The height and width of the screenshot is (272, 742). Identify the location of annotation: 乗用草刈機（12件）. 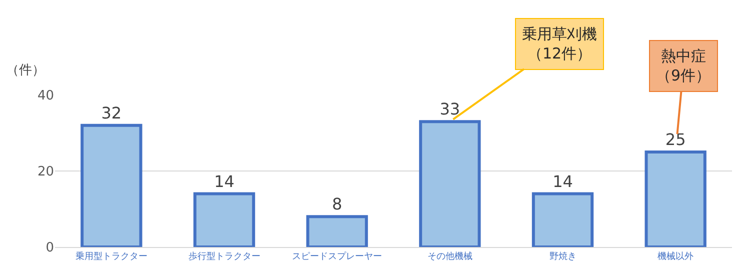
(559, 43).